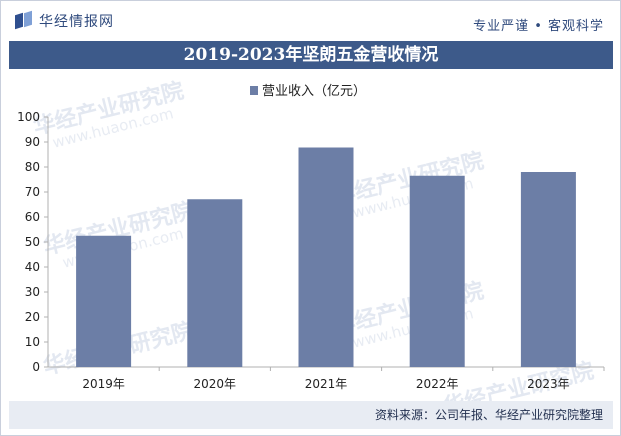 This screenshot has width=621, height=436. What do you see at coordinates (538, 26) in the screenshot?
I see `slogan: 专业严谨 • 客观科学` at bounding box center [538, 26].